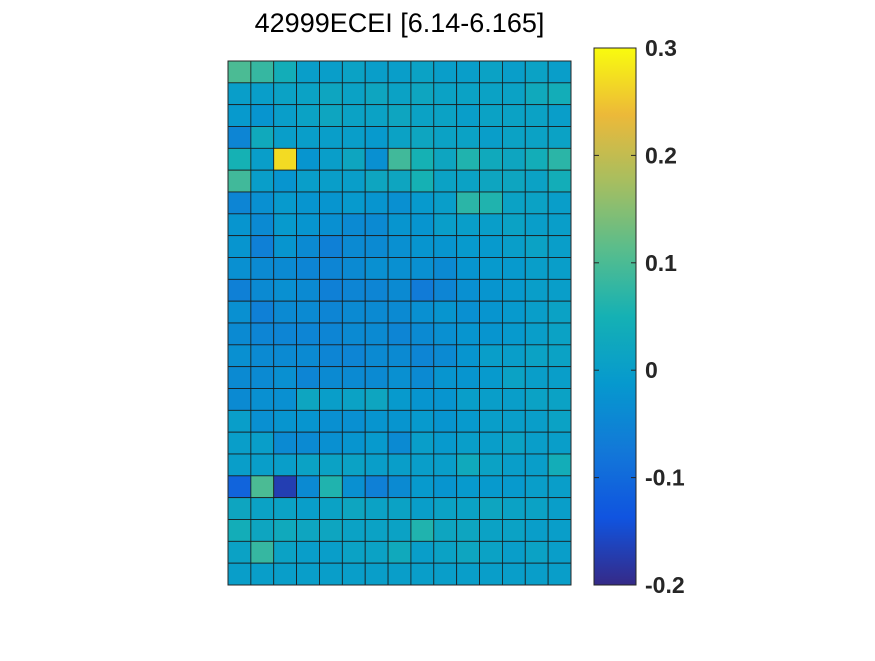 The height and width of the screenshot is (661, 875). Describe the element at coordinates (399, 23) in the screenshot. I see `chart-title: 42999ECEI [6.14-6.165]` at that location.